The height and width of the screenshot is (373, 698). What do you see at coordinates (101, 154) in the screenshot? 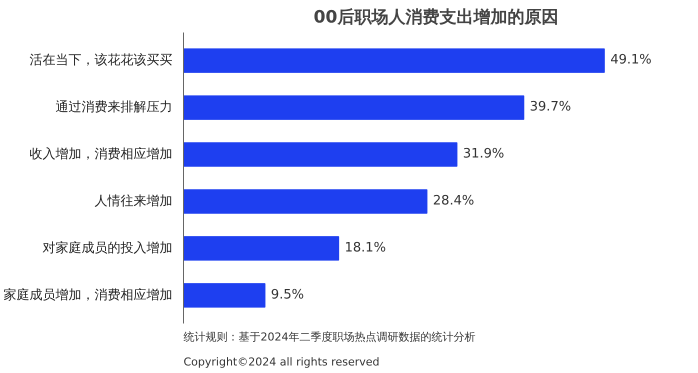
I see `y-tick-label: 收入增加，消费相应增加` at bounding box center [101, 154].